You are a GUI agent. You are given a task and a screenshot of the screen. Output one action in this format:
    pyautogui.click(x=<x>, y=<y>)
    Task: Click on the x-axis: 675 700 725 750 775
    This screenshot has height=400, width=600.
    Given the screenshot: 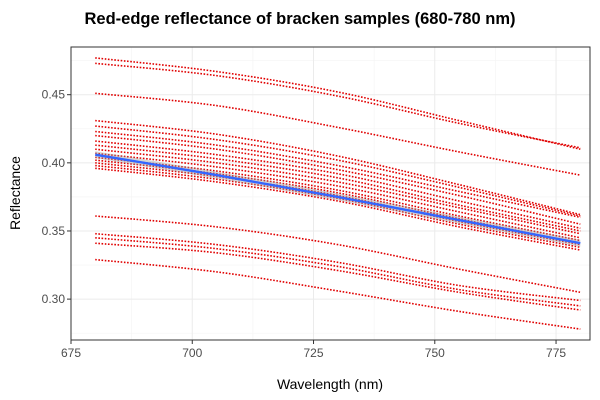 What is the action you would take?
    pyautogui.click(x=313, y=350)
    